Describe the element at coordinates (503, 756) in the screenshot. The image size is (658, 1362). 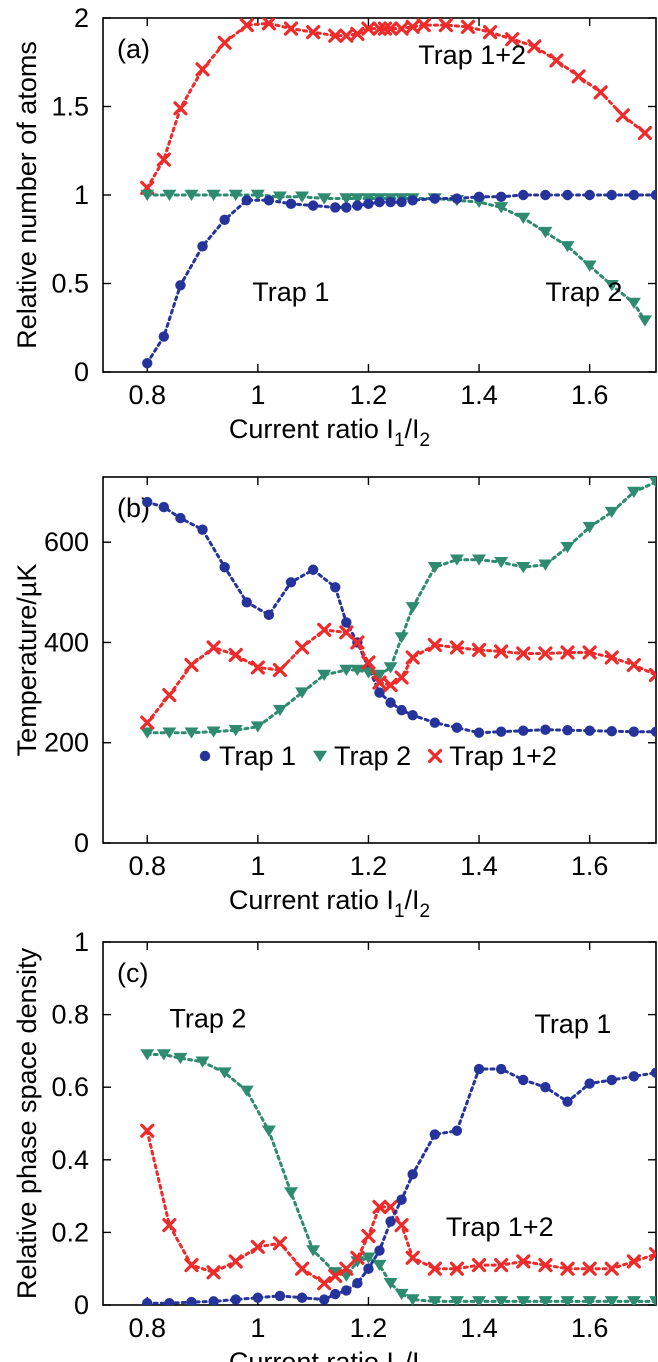
I see `legend-label: Trap 1+2` at that location.